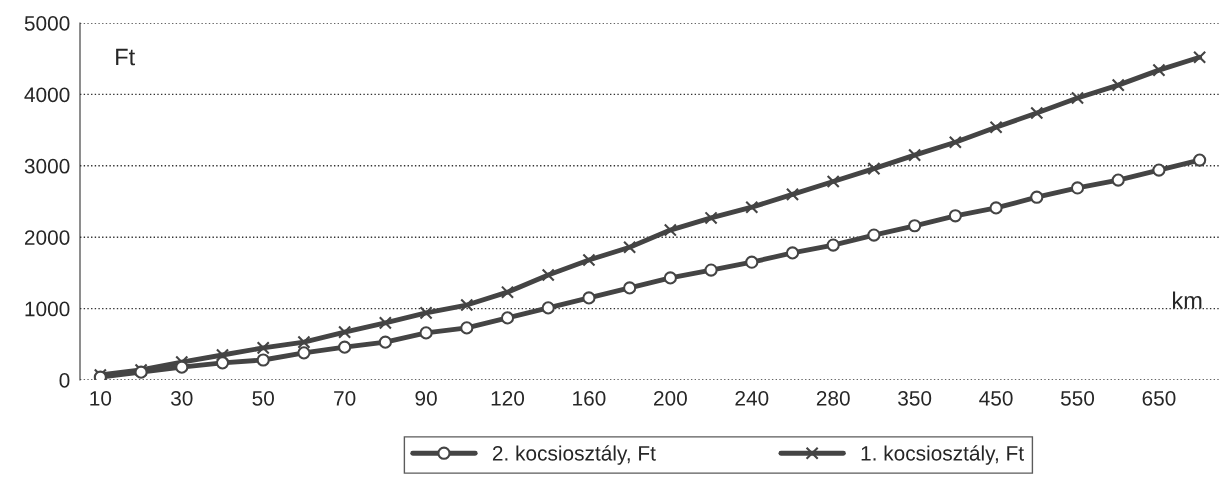  I want to click on legend-label: 1. kocsiosztály, Ft, so click(942, 455).